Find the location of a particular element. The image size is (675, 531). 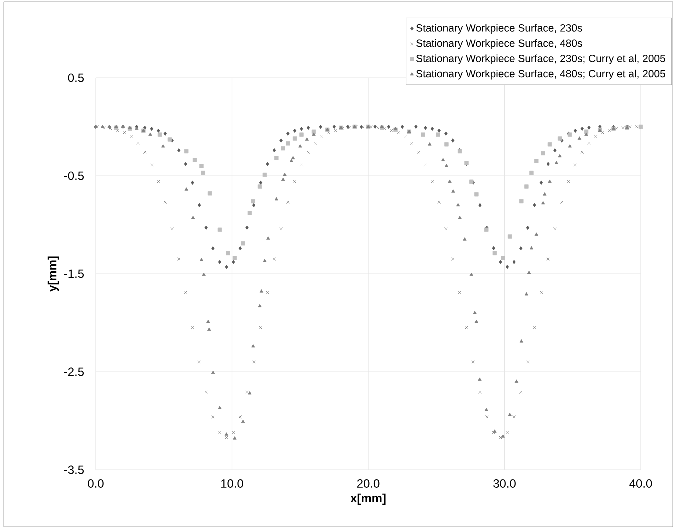

x-tick-label: 0.0 is located at coordinates (96, 484).